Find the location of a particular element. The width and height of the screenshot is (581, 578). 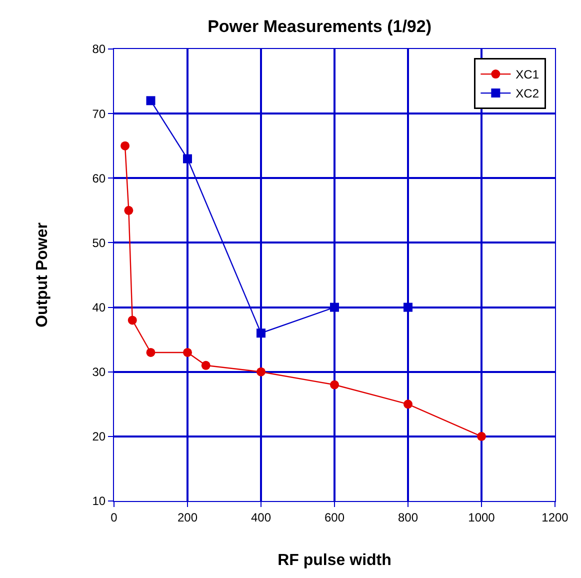

y-tick-label: 10 is located at coordinates (99, 501).